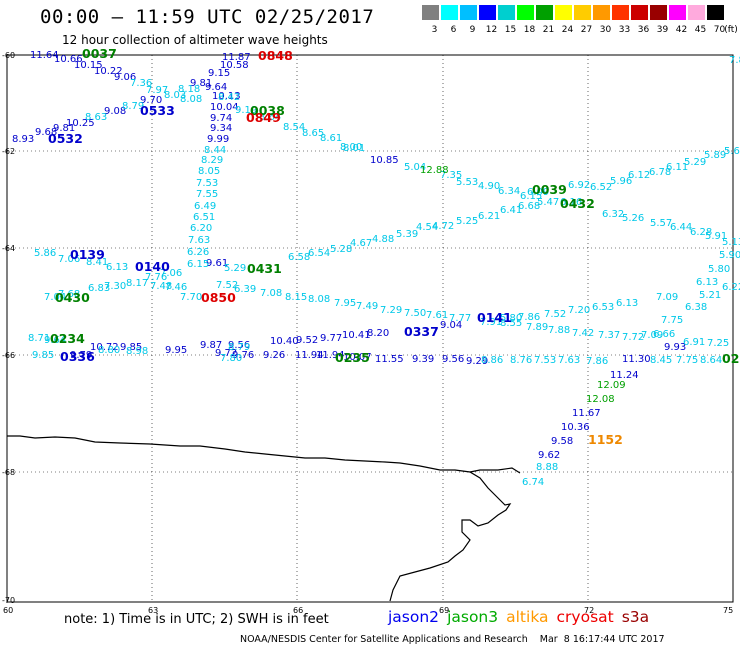 The height and width of the screenshot is (650, 740). Describe the element at coordinates (356, 335) in the screenshot. I see `wave-height-label: 10.41` at that location.